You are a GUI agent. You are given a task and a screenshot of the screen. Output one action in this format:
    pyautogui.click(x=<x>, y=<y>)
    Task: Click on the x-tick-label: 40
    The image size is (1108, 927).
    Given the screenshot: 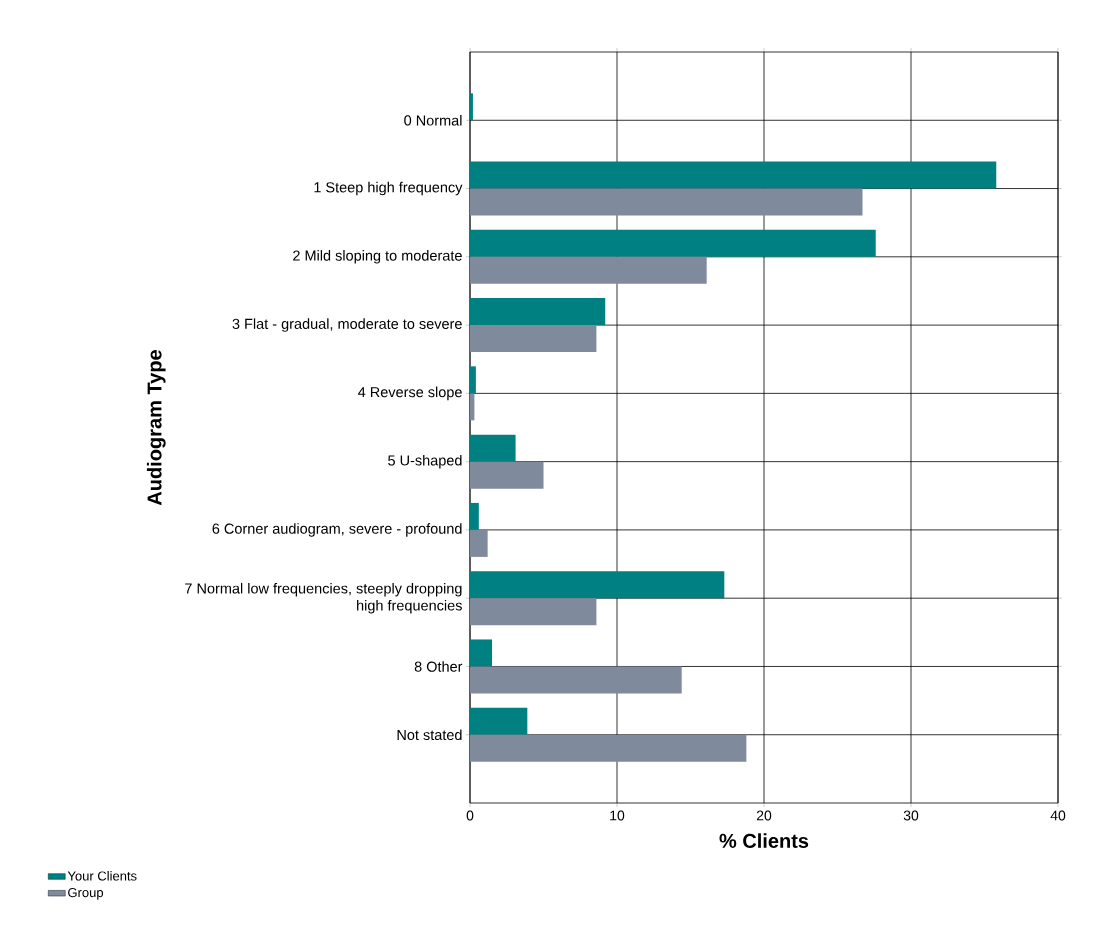 What is the action you would take?
    pyautogui.click(x=1058, y=815)
    